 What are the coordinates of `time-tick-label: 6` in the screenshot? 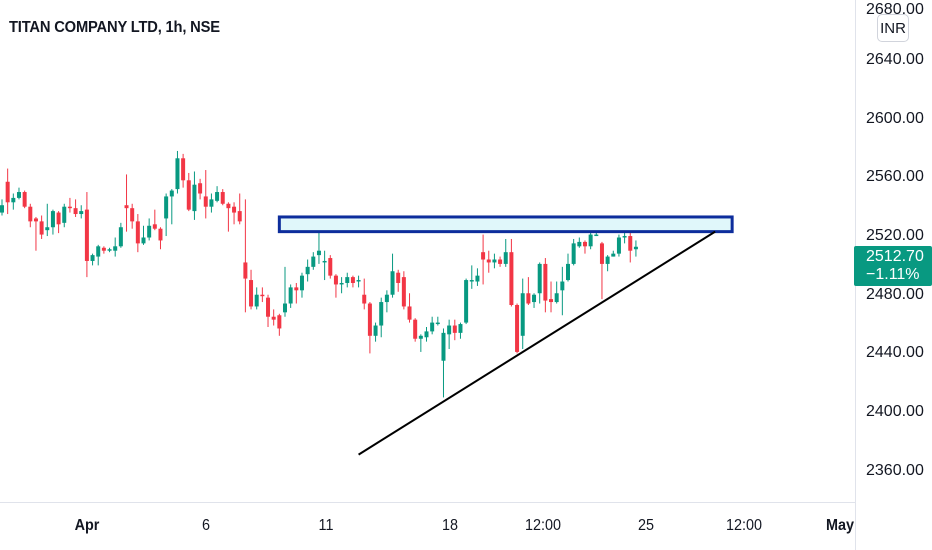 It's located at (206, 525).